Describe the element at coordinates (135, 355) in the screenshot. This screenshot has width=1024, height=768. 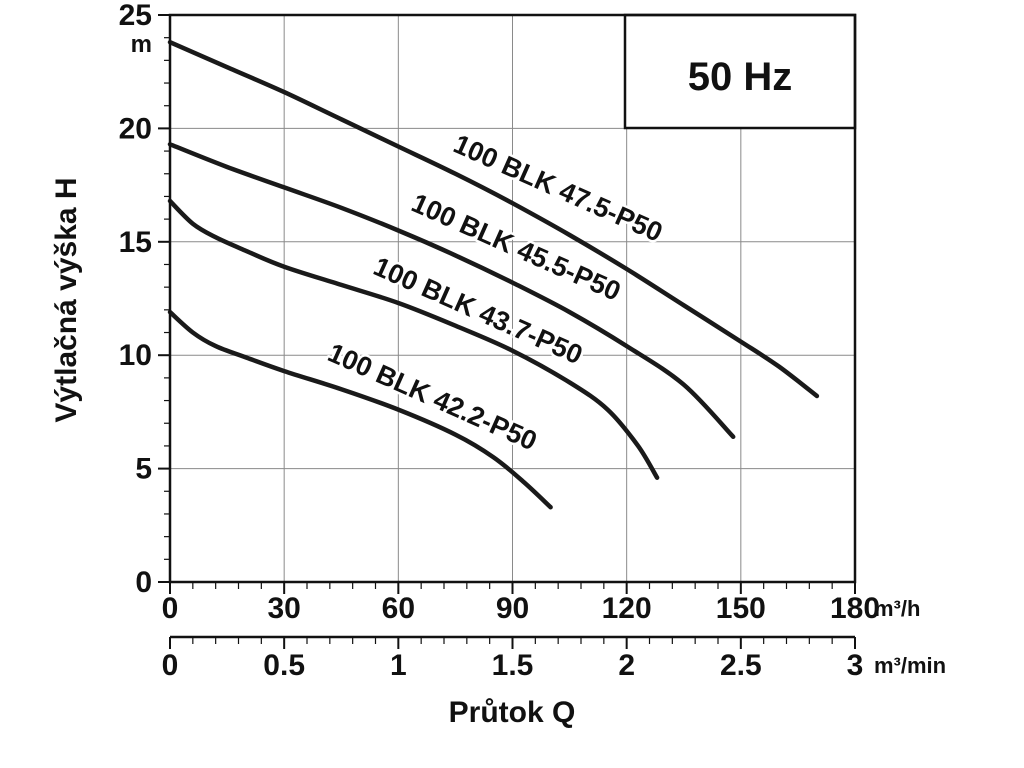
I see `y-axis-tick-label: 10` at that location.